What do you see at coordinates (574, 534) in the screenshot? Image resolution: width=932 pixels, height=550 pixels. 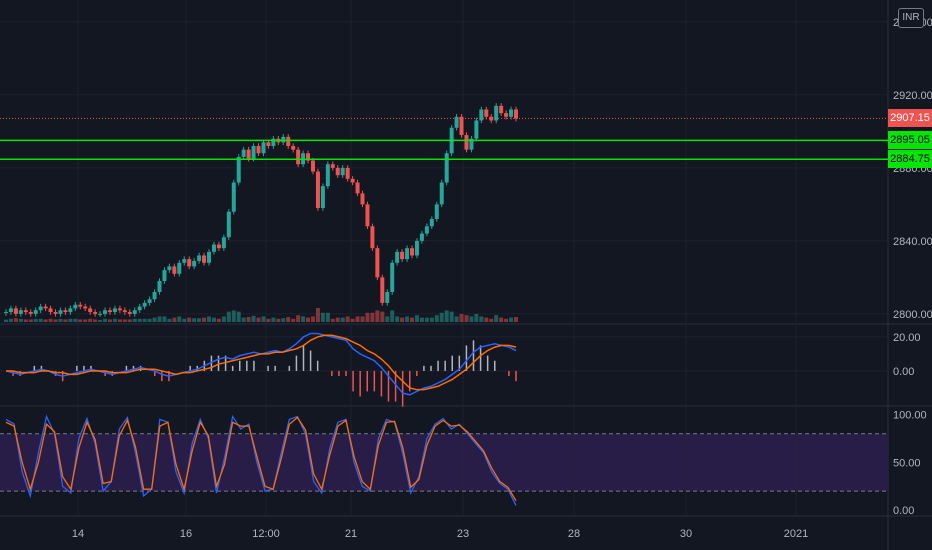 I see `time-axis-label: 28` at bounding box center [574, 534].